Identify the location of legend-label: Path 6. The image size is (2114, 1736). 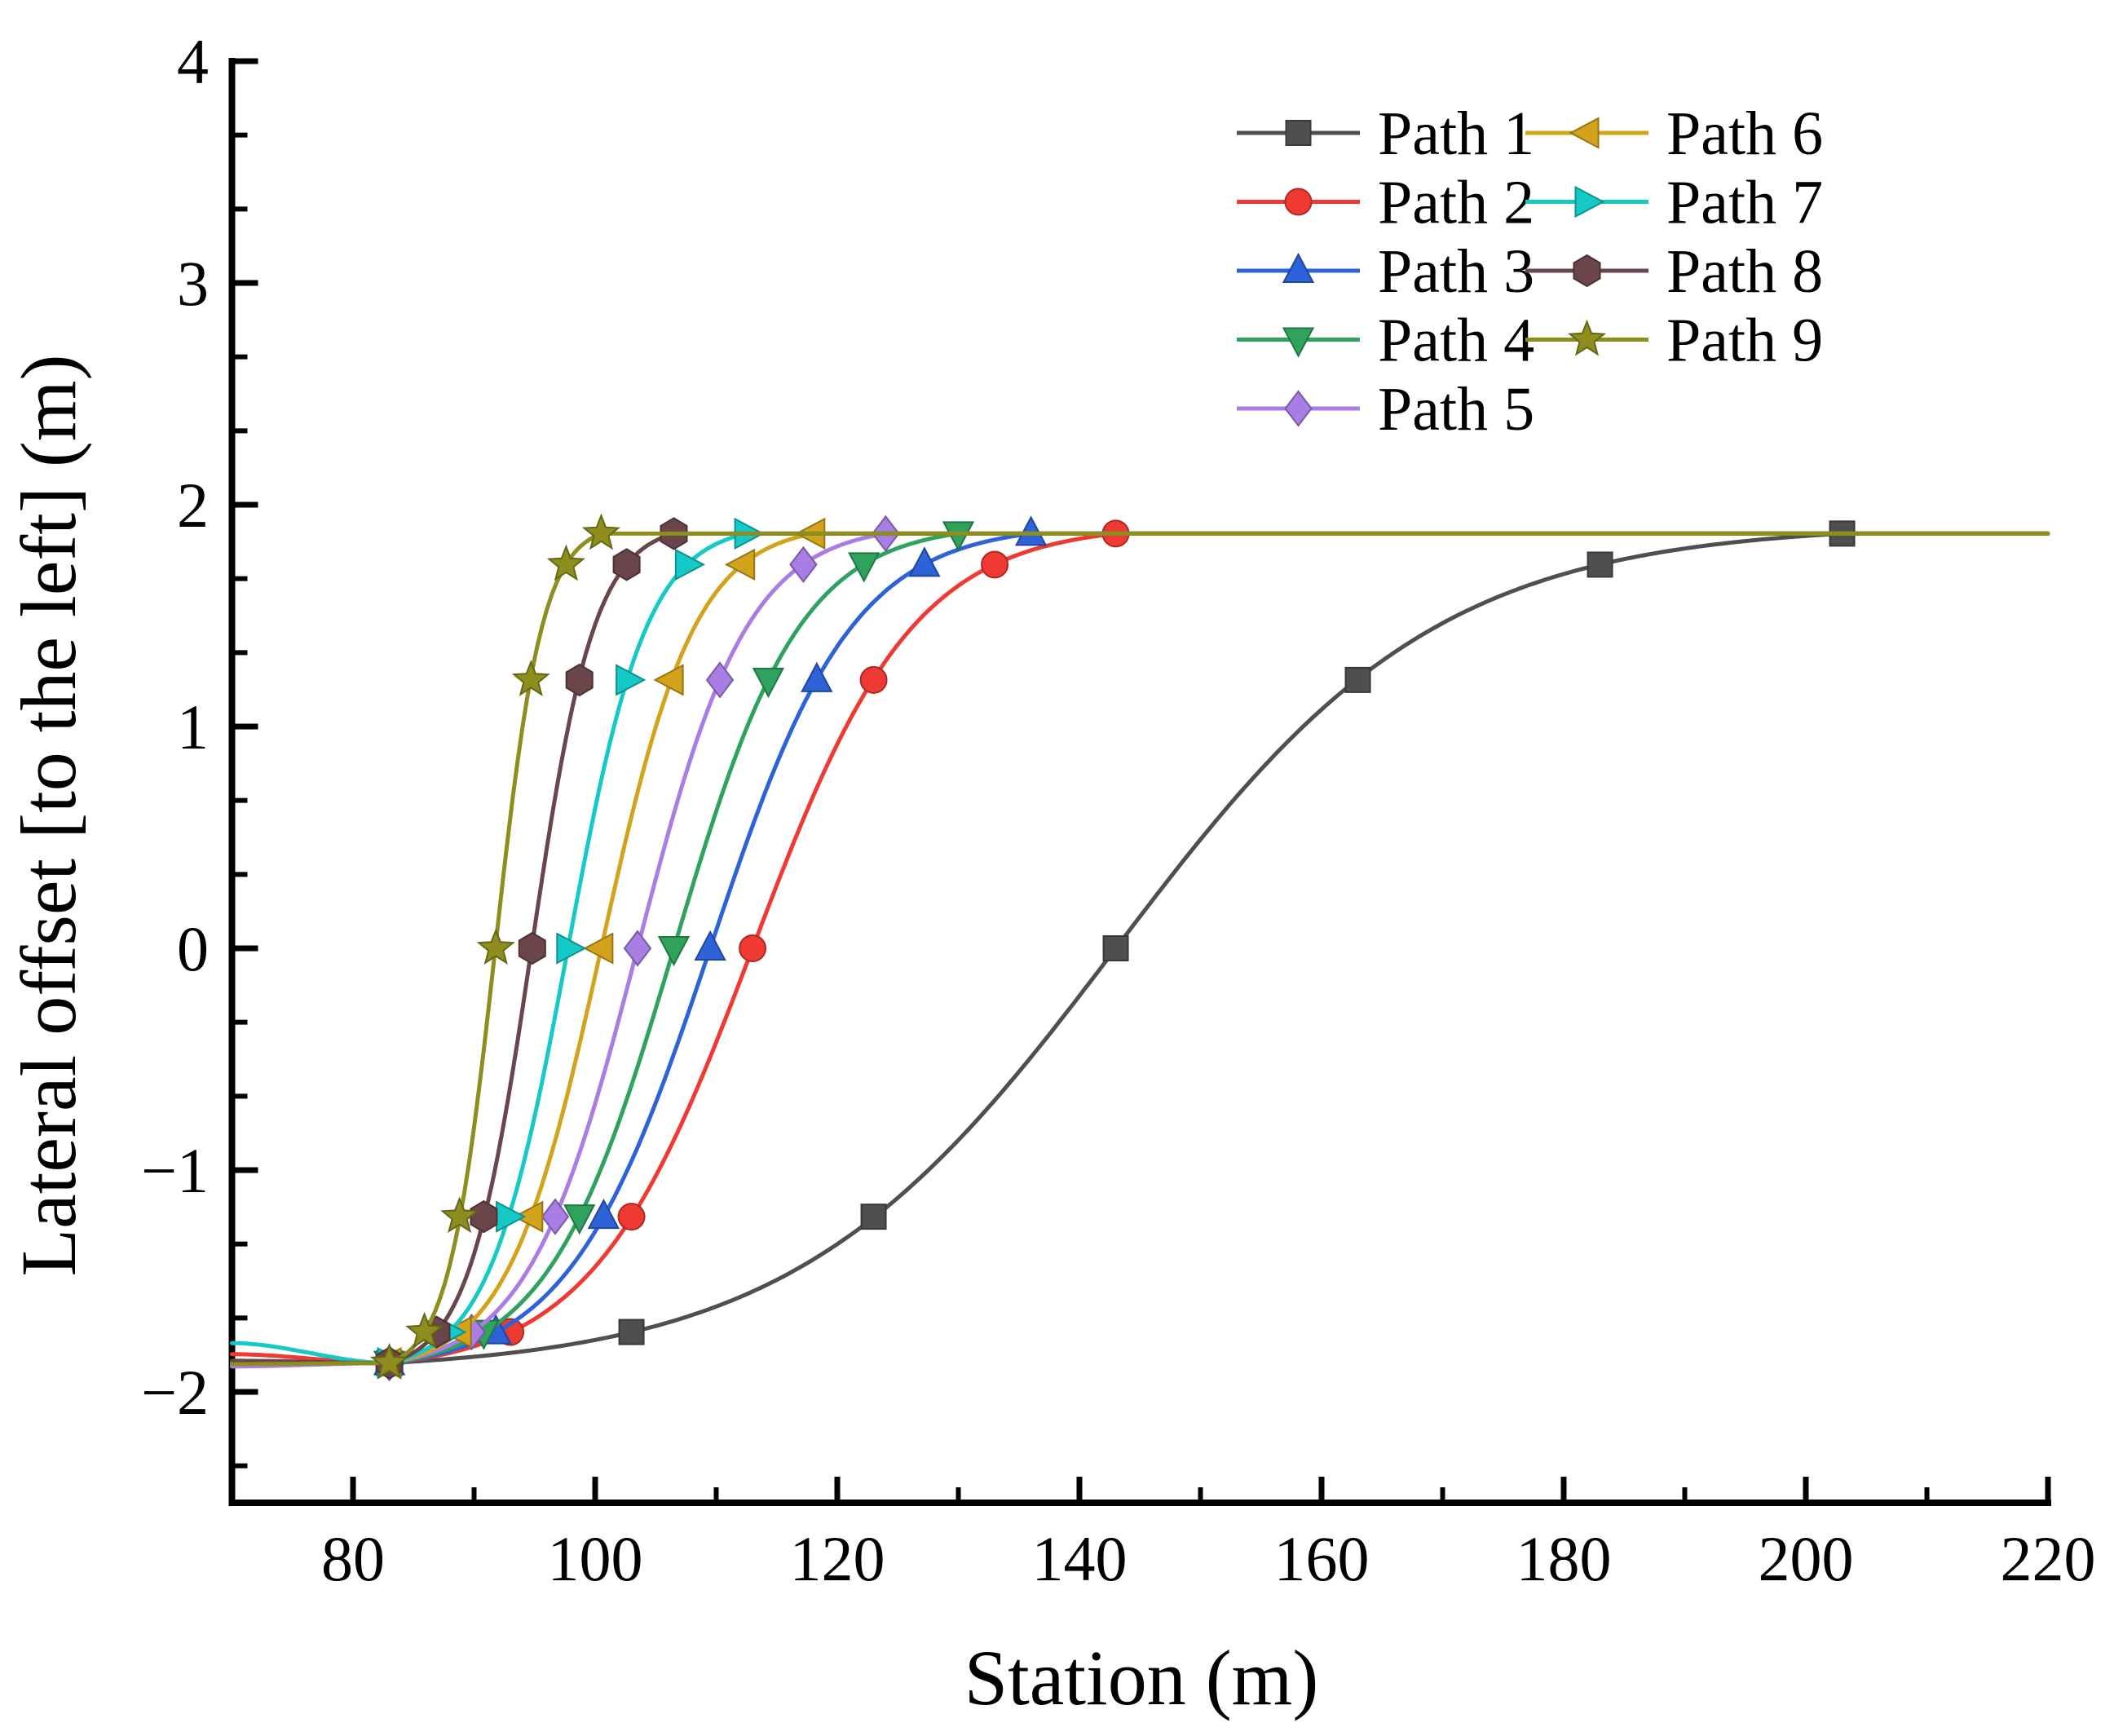
(1744, 133).